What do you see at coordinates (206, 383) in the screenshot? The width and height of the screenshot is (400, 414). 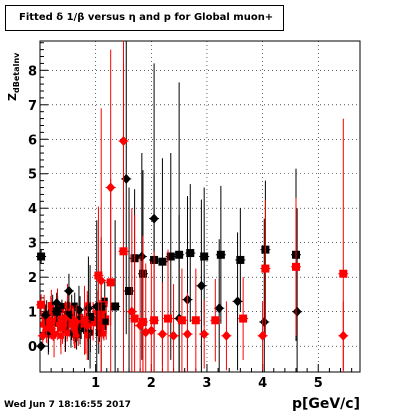 I see `x-tick-label: 3` at bounding box center [206, 383].